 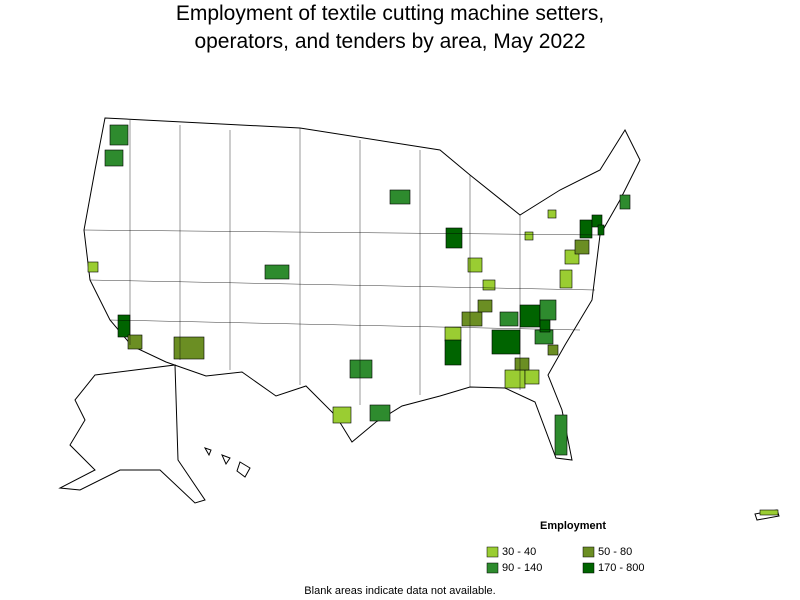 What do you see at coordinates (565, 560) in the screenshot?
I see `legend: 30 - 40 50 - 80 90 - 140 170 - 800` at bounding box center [565, 560].